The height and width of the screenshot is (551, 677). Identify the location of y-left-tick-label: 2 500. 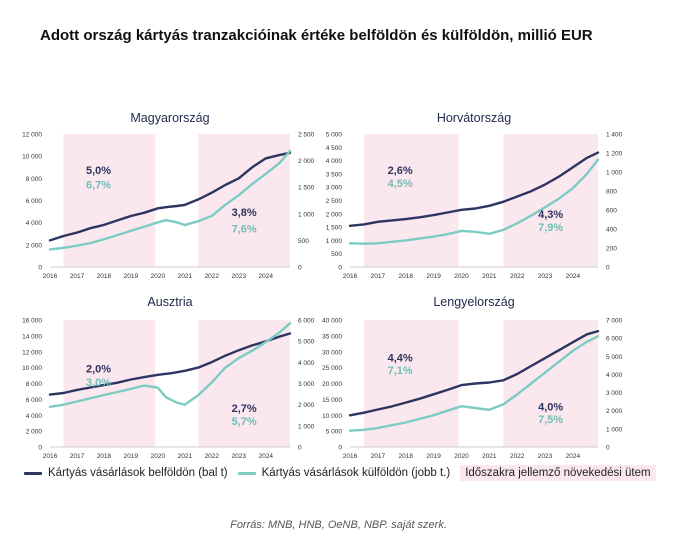
(334, 201).